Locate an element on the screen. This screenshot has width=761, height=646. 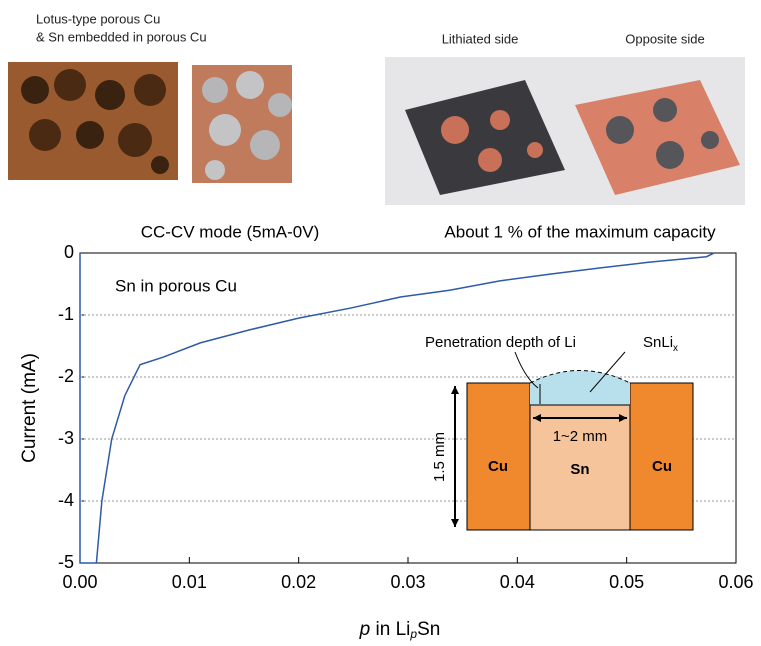
y-tick-label: 0 is located at coordinates (69, 252).